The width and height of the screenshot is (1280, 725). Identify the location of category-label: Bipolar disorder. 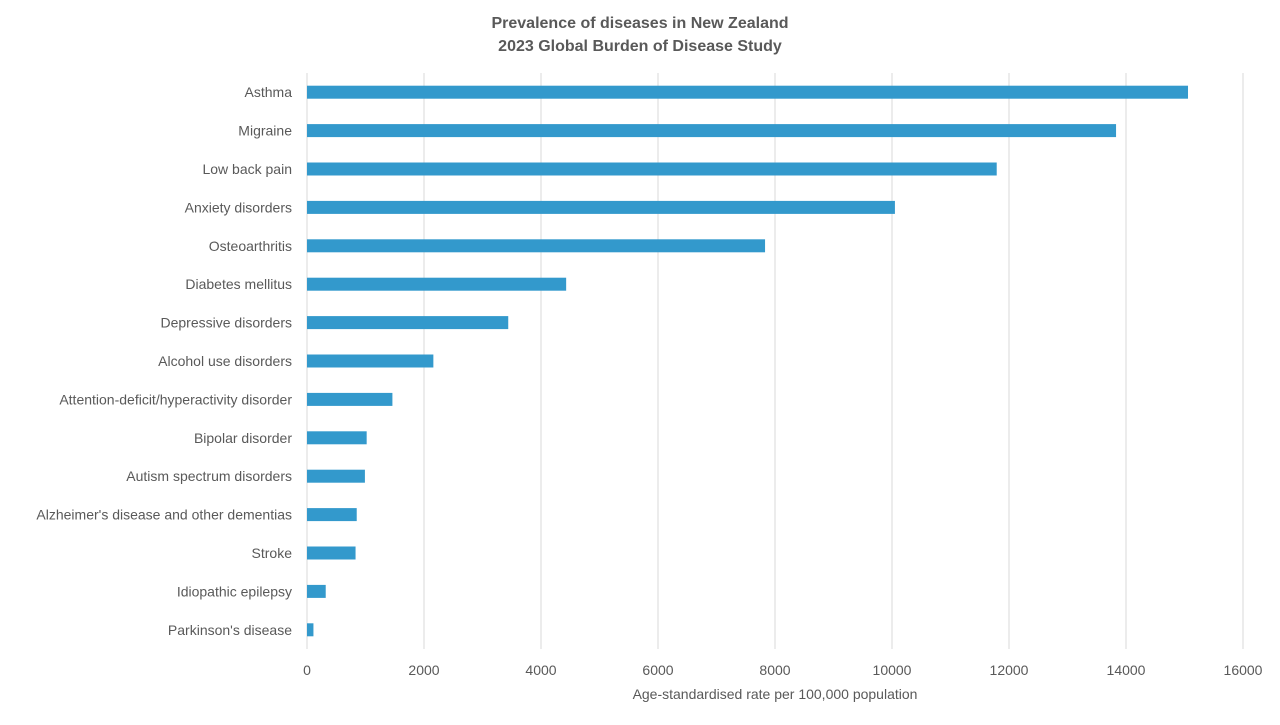
(243, 438).